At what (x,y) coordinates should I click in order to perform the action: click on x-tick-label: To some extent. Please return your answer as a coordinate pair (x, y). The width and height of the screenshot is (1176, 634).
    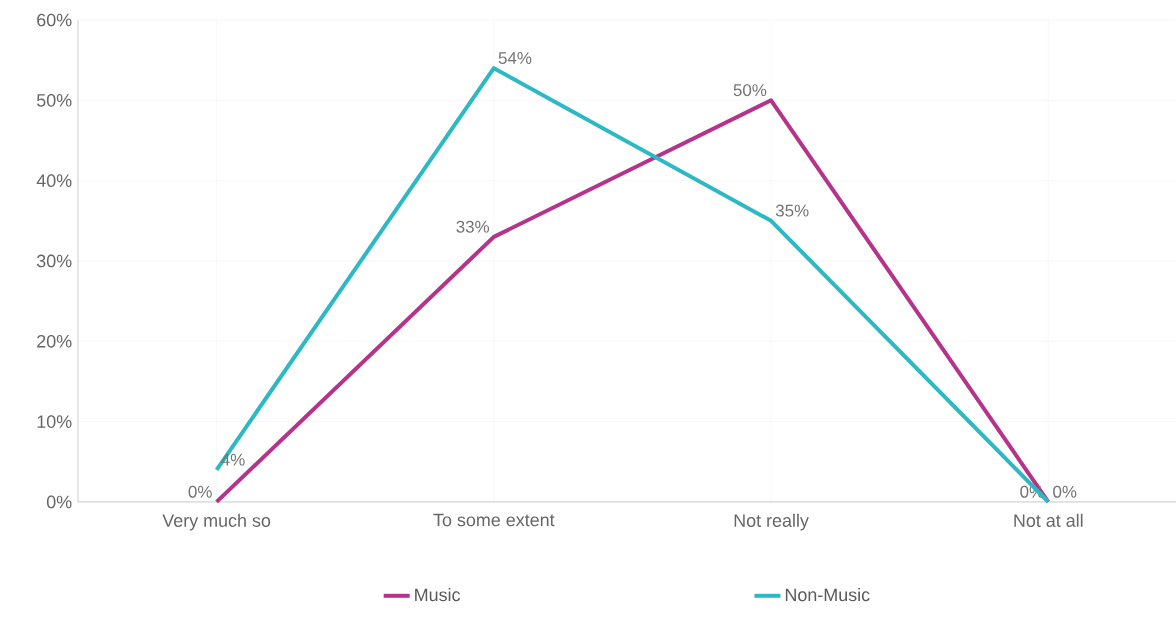
    Looking at the image, I should click on (494, 520).